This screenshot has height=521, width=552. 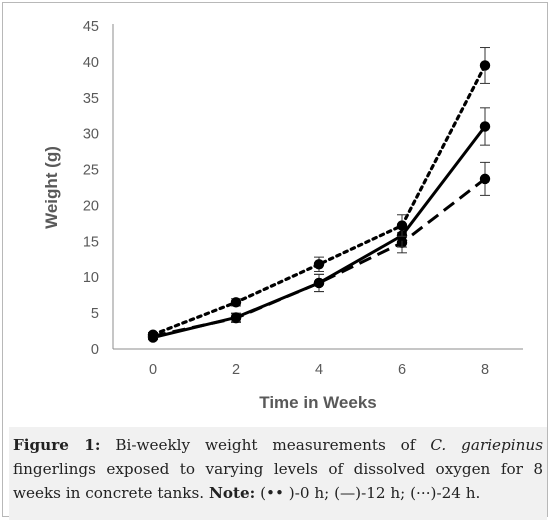 I want to click on x-tick-label: 2, so click(x=236, y=370).